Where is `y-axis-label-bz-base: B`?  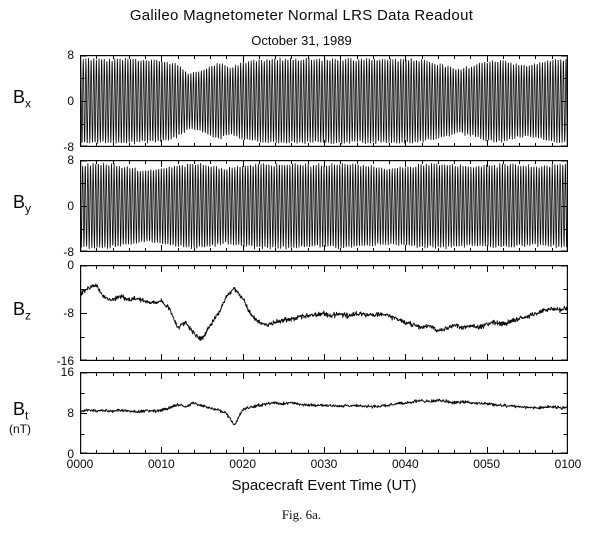 y-axis-label-bz-base: B is located at coordinates (19, 309).